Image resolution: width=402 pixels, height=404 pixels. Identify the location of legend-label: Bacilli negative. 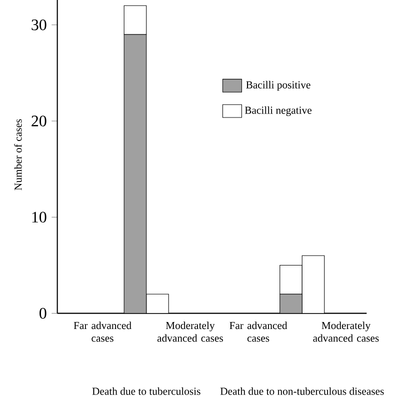
(278, 111).